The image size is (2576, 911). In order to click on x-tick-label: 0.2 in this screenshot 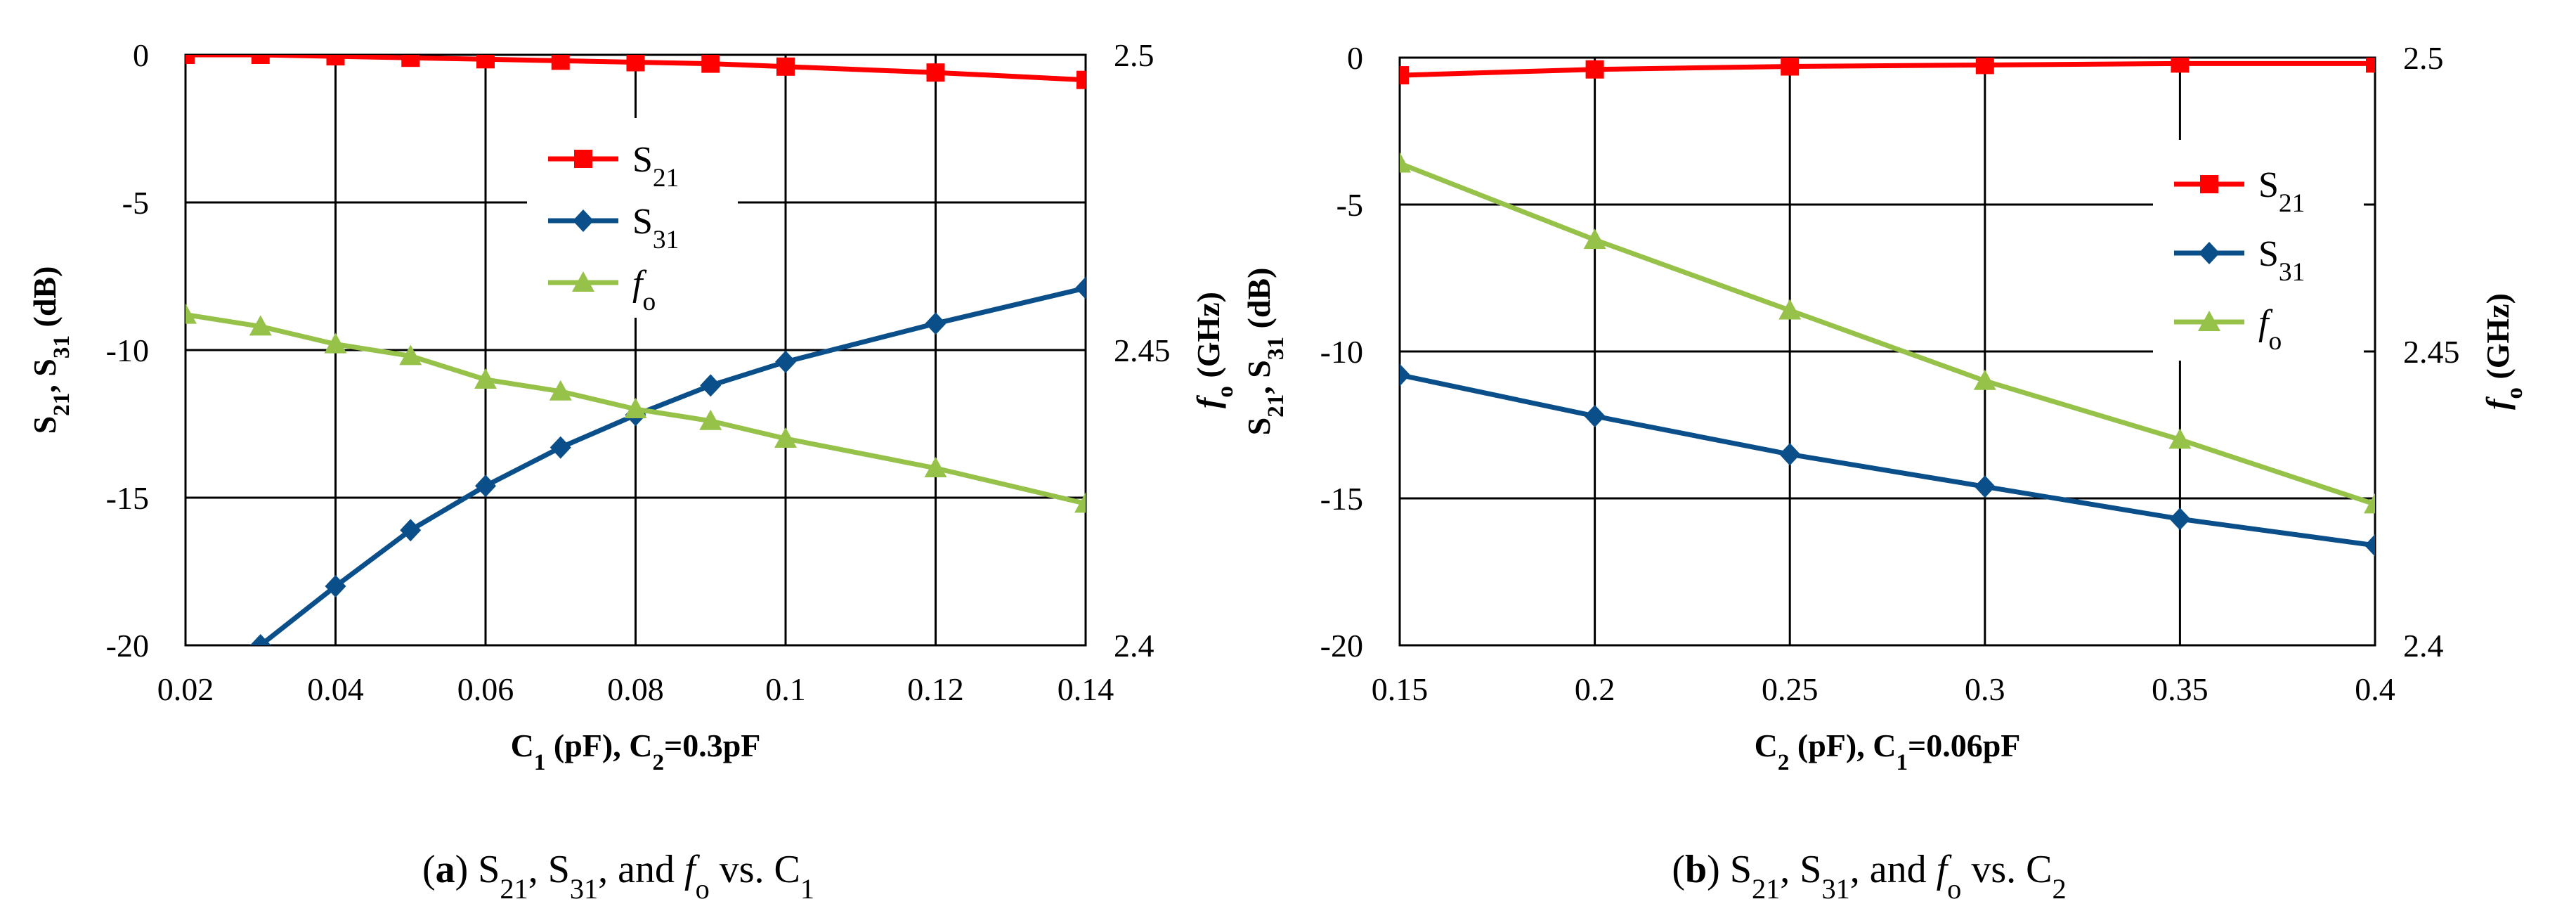, I will do `click(1595, 689)`.